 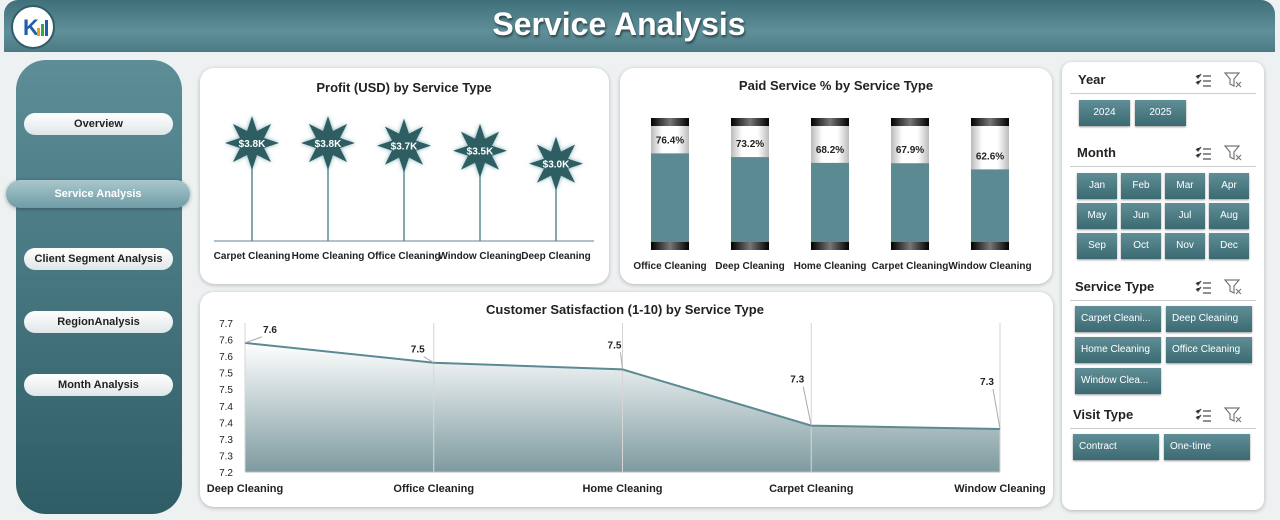 What do you see at coordinates (910, 150) in the screenshot?
I see `data-label: 67.9%` at bounding box center [910, 150].